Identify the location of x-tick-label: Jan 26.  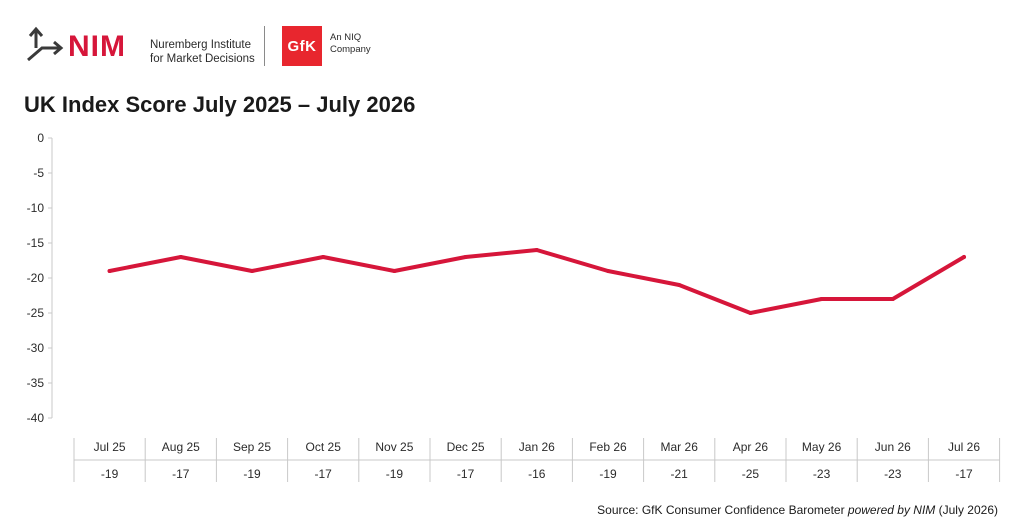
(537, 447).